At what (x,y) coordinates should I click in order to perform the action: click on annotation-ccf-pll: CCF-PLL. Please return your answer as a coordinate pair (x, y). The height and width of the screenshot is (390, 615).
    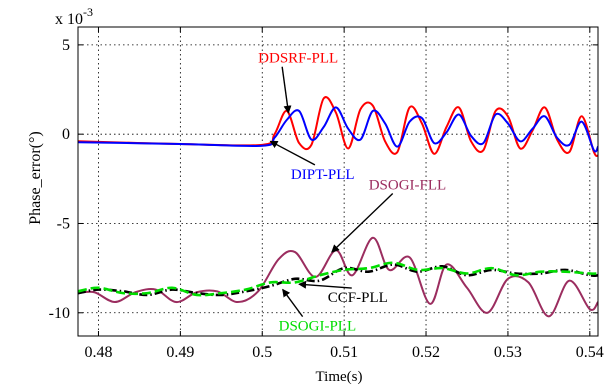
    Looking at the image, I should click on (358, 298).